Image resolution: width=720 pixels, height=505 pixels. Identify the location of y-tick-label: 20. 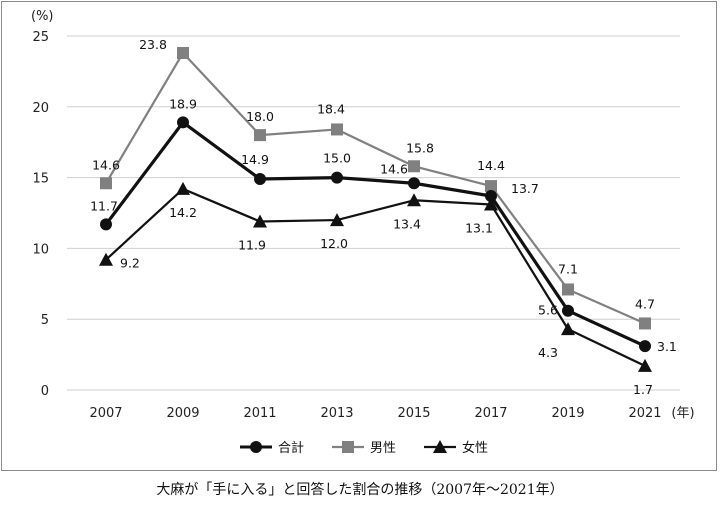
(40, 108).